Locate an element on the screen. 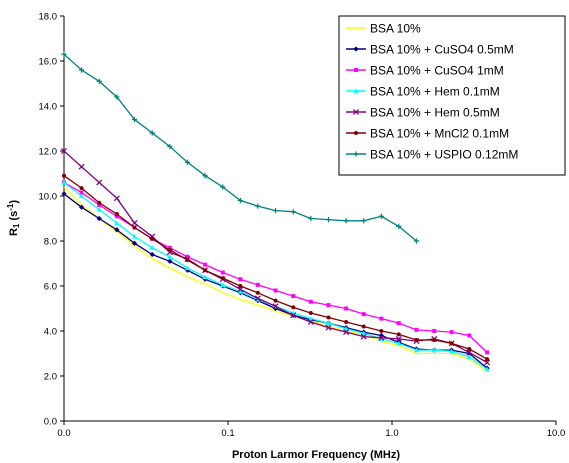 The height and width of the screenshot is (463, 569). legend-label: BSA 10% + MnCl2 0.1mM is located at coordinates (439, 134).